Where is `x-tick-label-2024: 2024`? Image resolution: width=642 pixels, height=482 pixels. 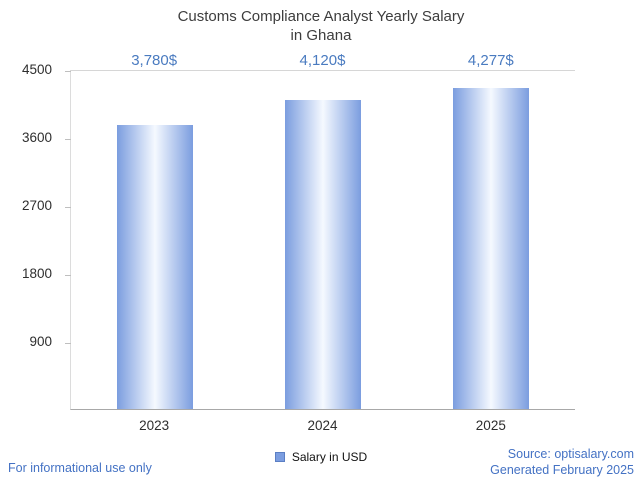
x-tick-label-2024: 2024 is located at coordinates (322, 425).